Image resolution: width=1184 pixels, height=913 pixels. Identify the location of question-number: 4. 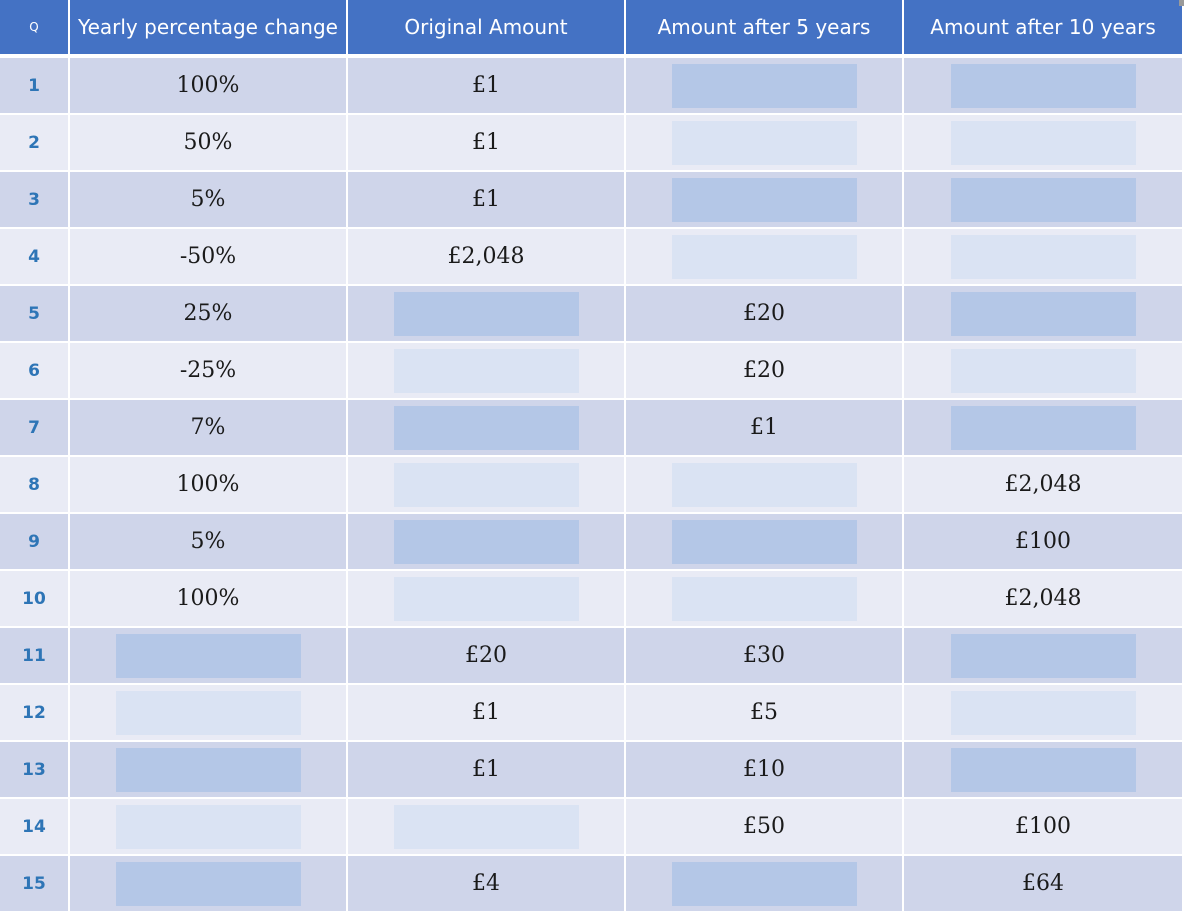
(35, 257).